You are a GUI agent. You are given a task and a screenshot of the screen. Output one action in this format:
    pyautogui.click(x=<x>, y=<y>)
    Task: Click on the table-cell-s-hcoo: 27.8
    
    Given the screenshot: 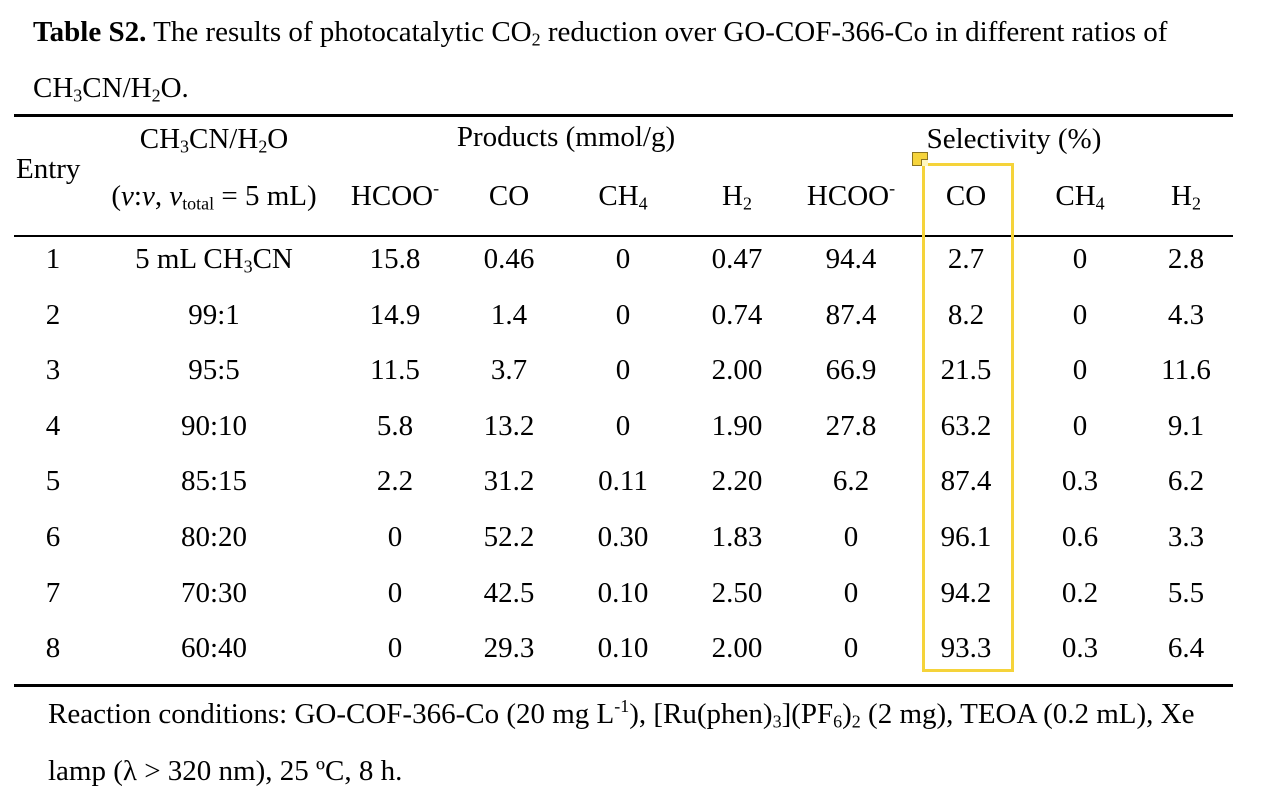 What is the action you would take?
    pyautogui.click(x=851, y=425)
    